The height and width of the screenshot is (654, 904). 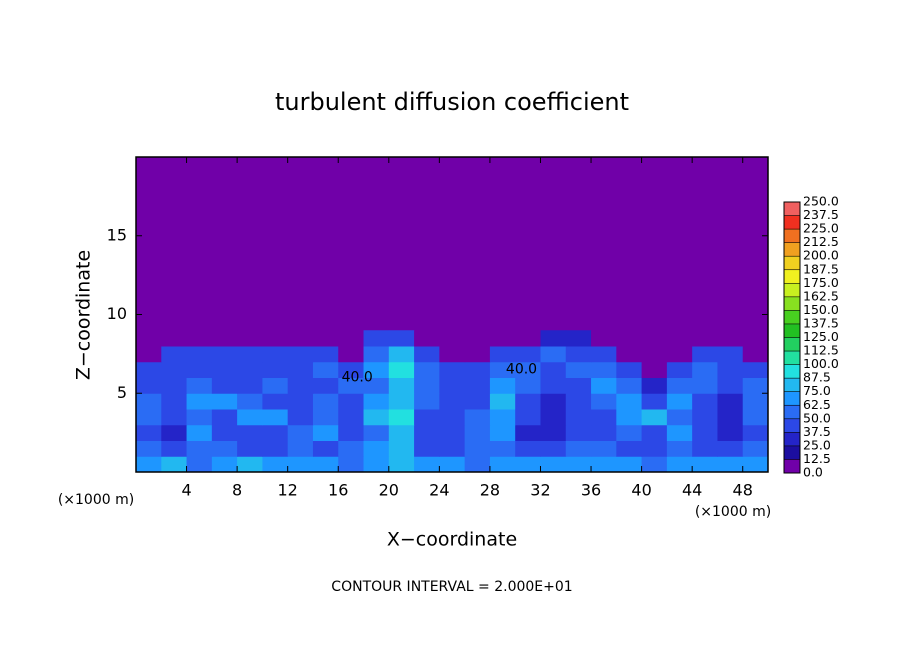 I want to click on y-axis-label: Z−coordinate, so click(x=84, y=315).